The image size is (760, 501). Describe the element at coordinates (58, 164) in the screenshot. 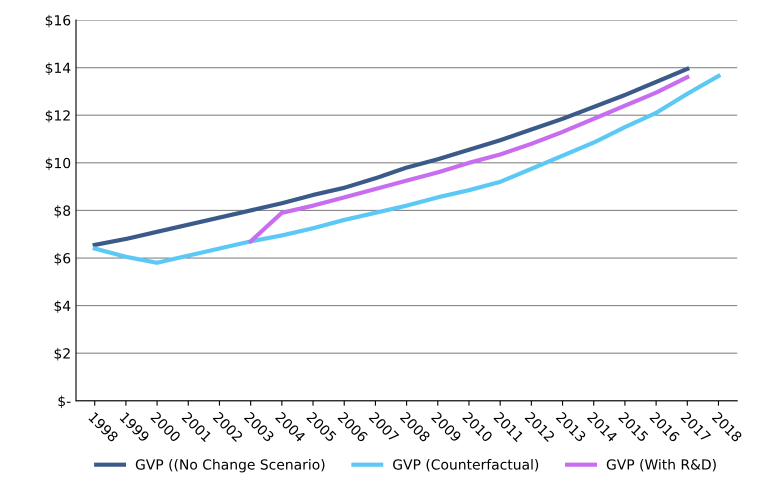

I see `y-tick-label: $10` at that location.